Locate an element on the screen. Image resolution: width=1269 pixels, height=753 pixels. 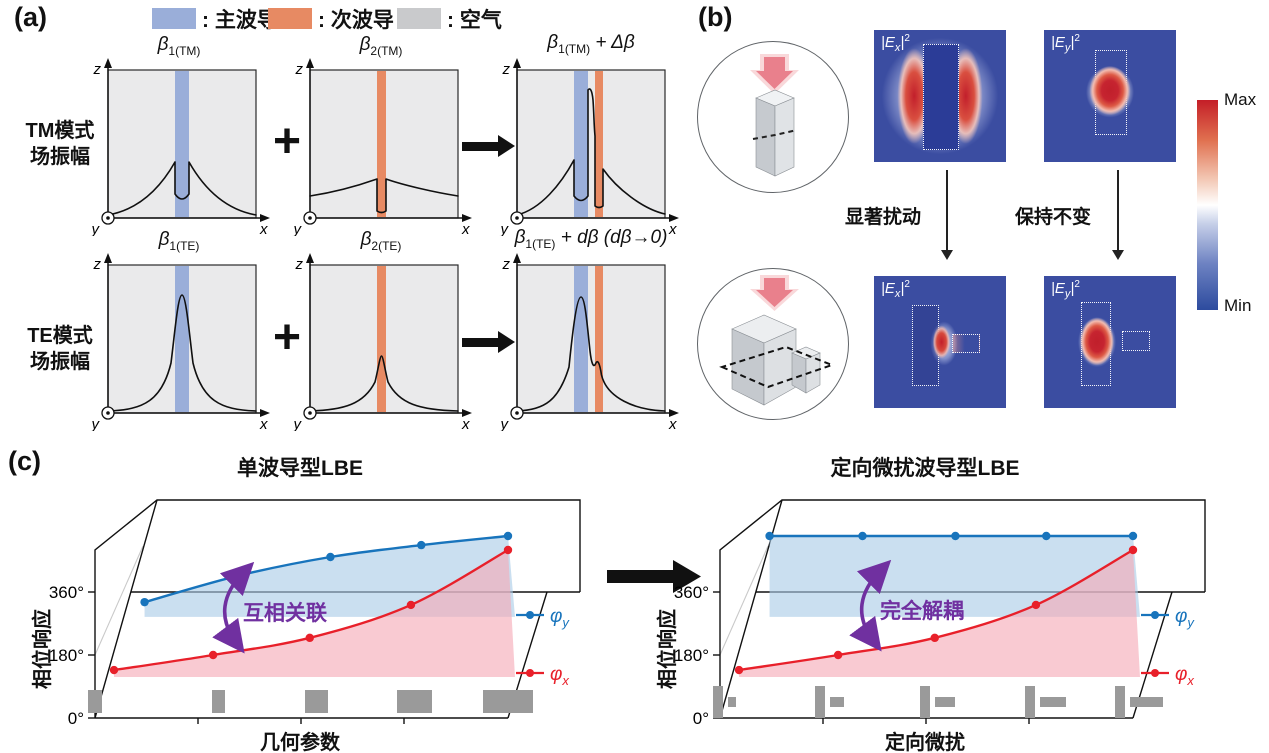
field-label-ey: |Ey|2 is located at coordinates (1065, 289).